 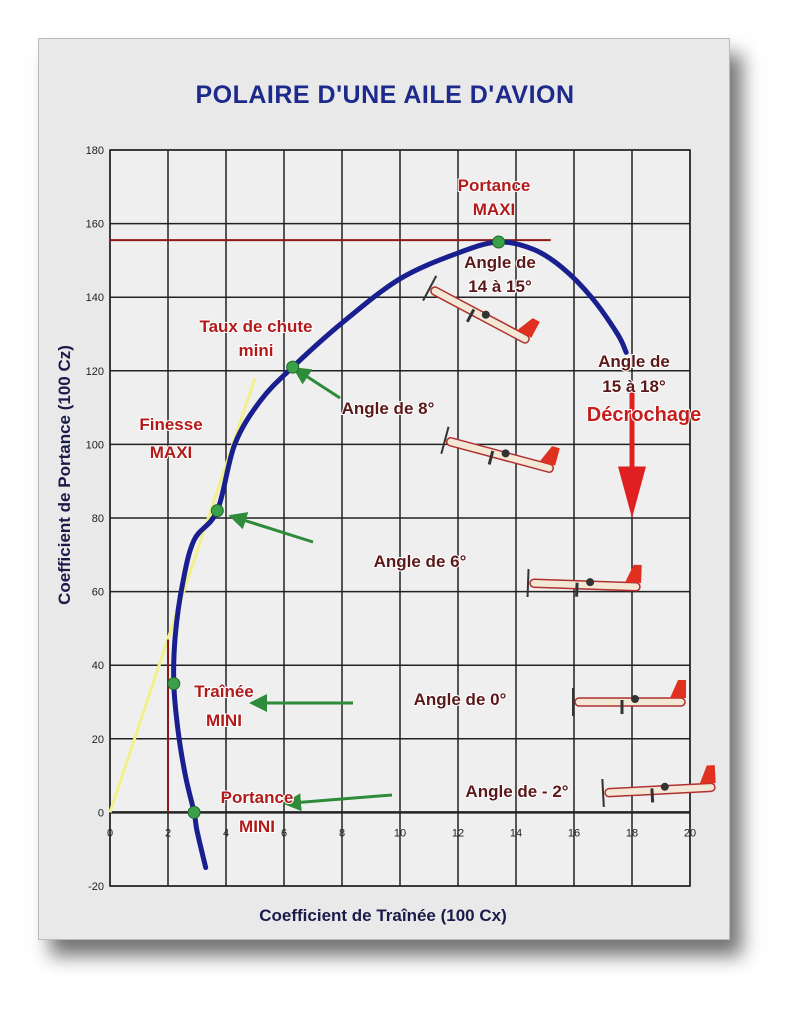 I want to click on x-tick-label: 8, so click(x=342, y=833).